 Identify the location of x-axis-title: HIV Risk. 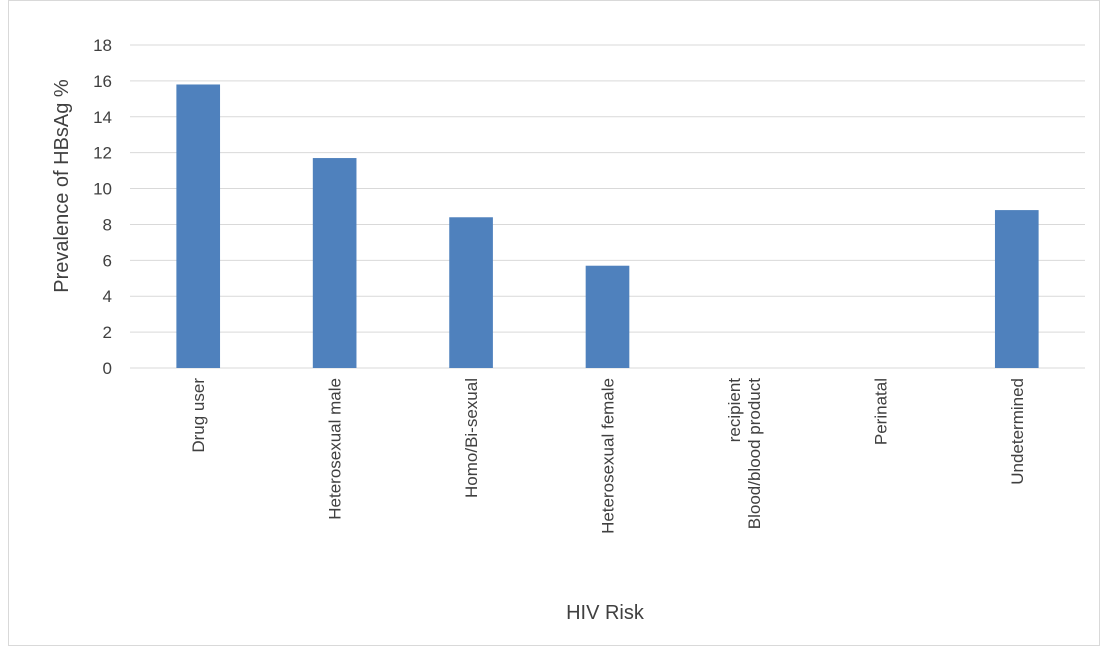
(605, 613).